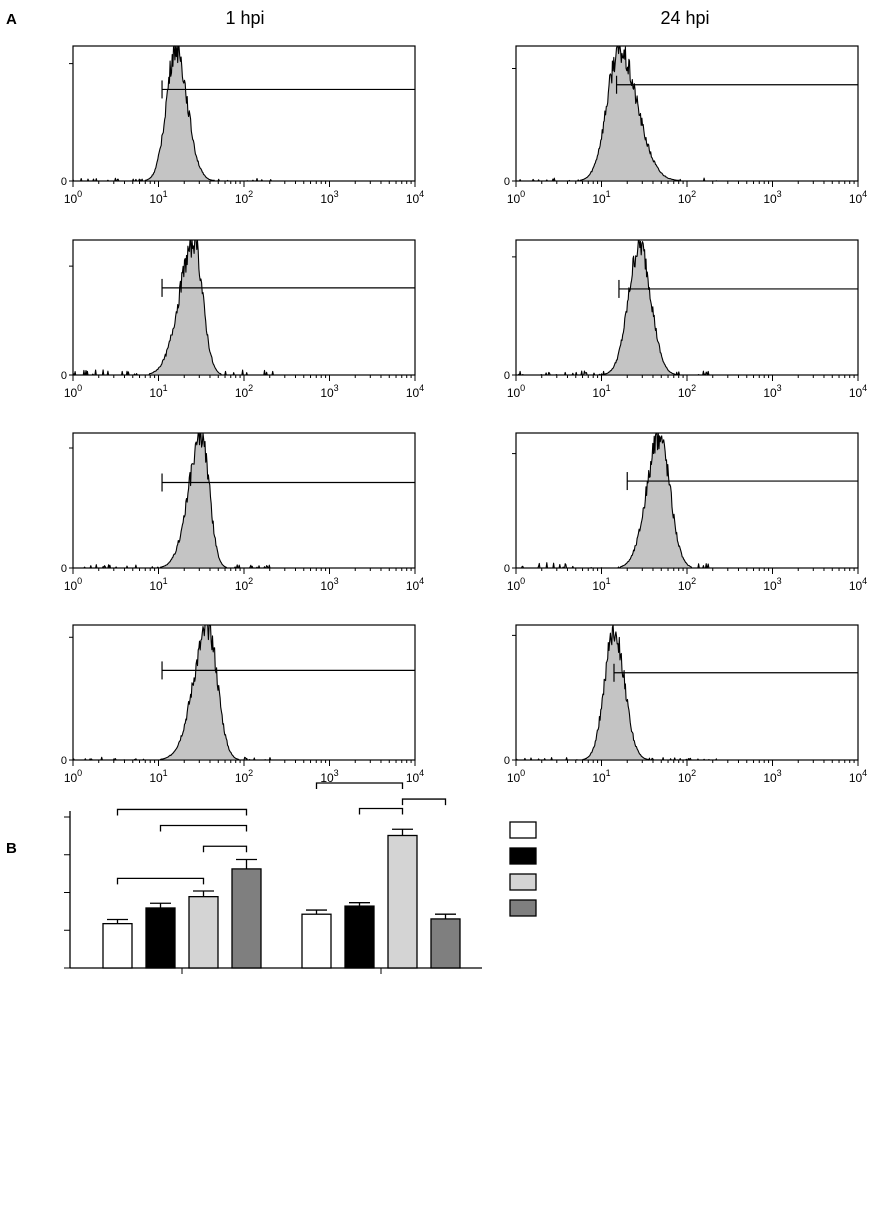 The width and height of the screenshot is (870, 1232). What do you see at coordinates (445, 943) in the screenshot?
I see `bar-nc-hi-mø-1` at bounding box center [445, 943].